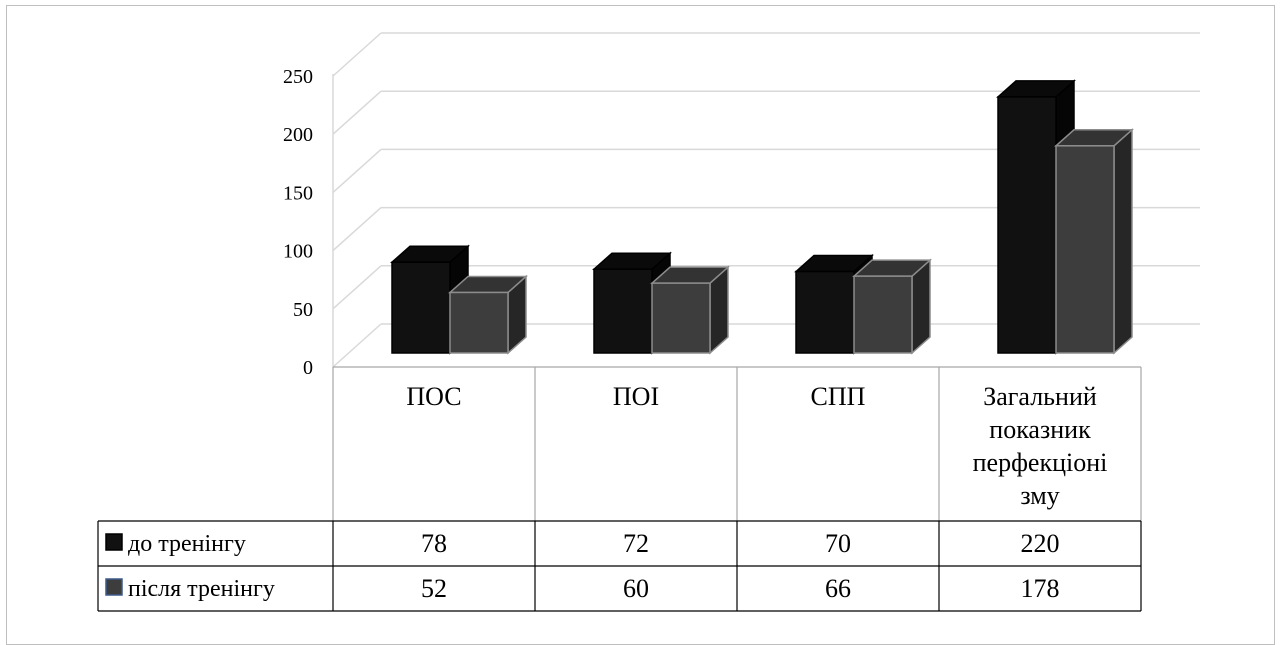 This screenshot has height=645, width=1281. I want to click on series-label: до тренінгу, so click(187, 544).